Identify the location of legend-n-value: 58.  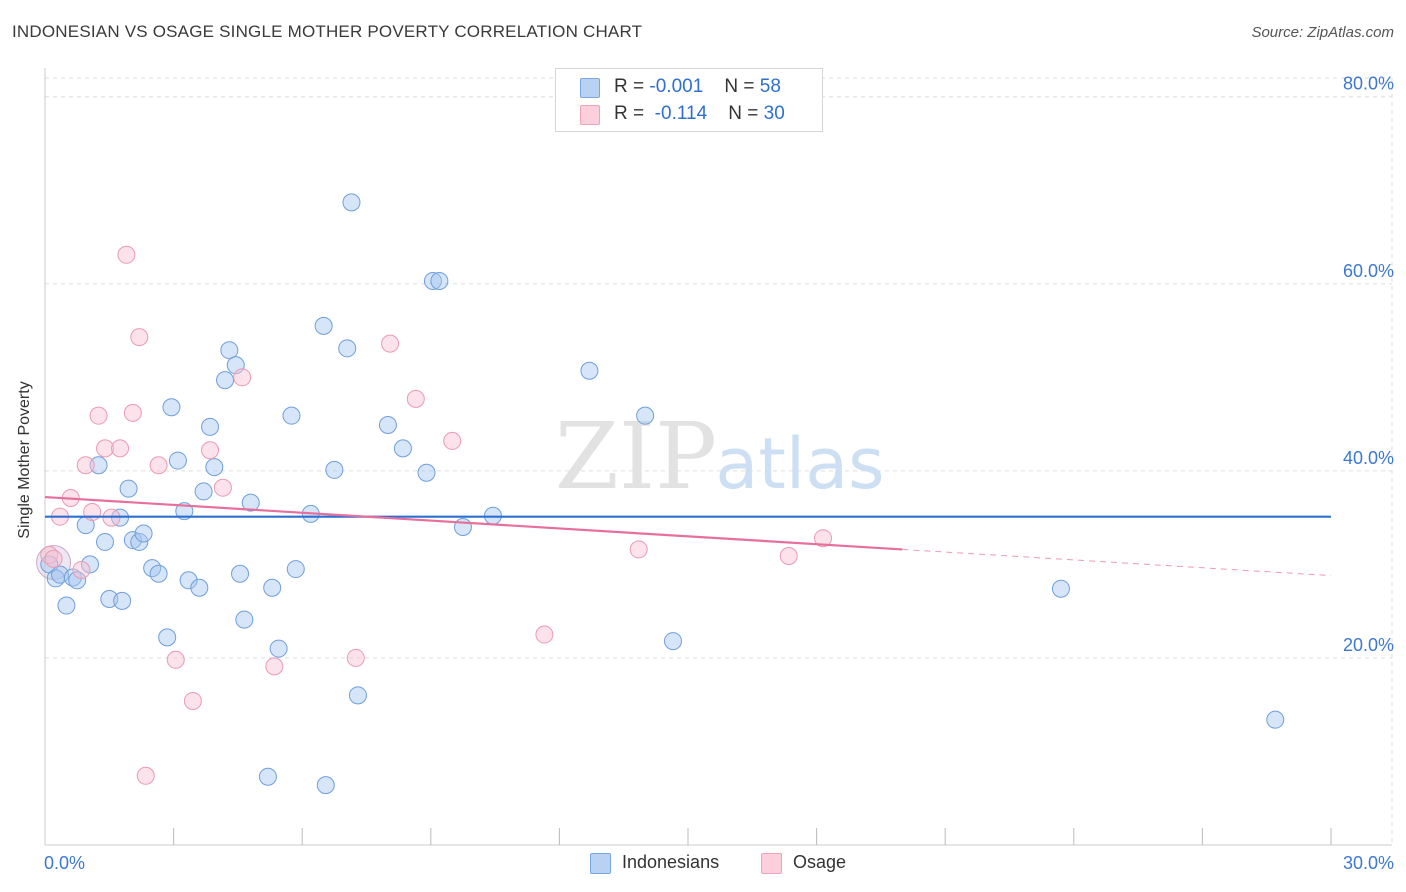
(770, 86).